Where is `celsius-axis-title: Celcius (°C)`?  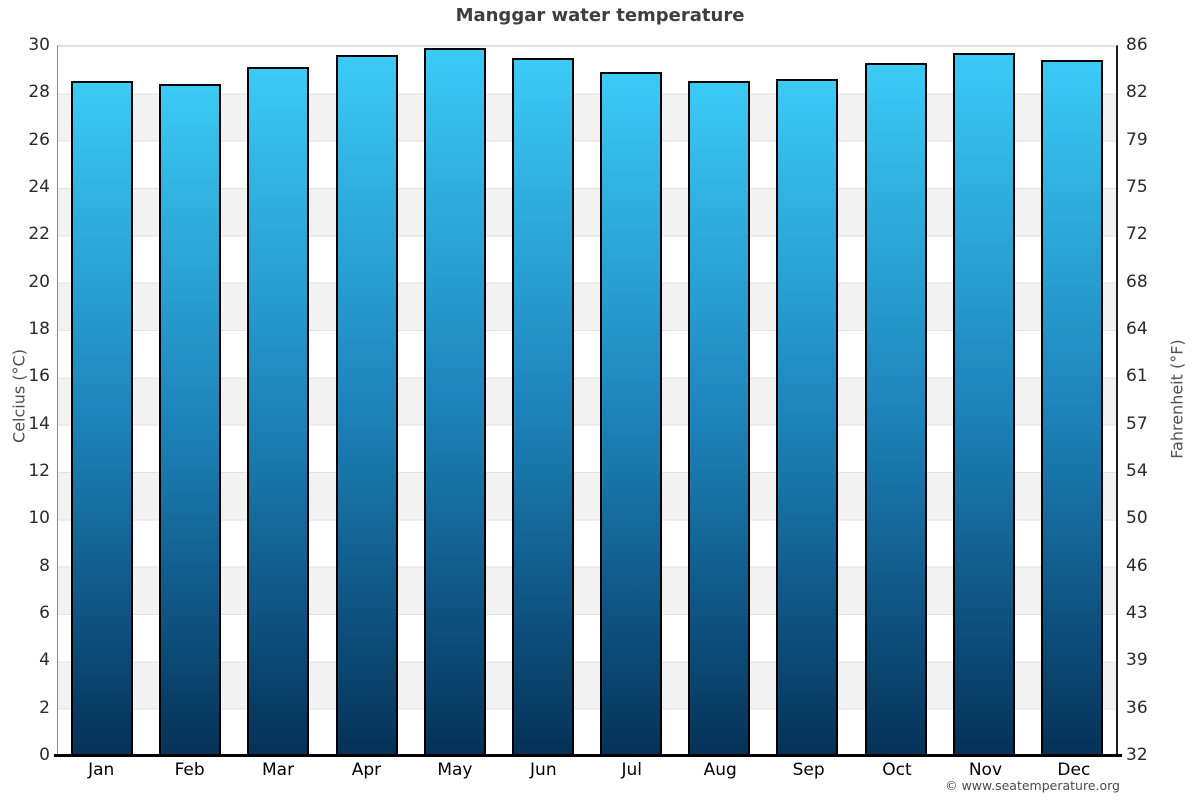
celsius-axis-title: Celcius (°C) is located at coordinates (19, 396).